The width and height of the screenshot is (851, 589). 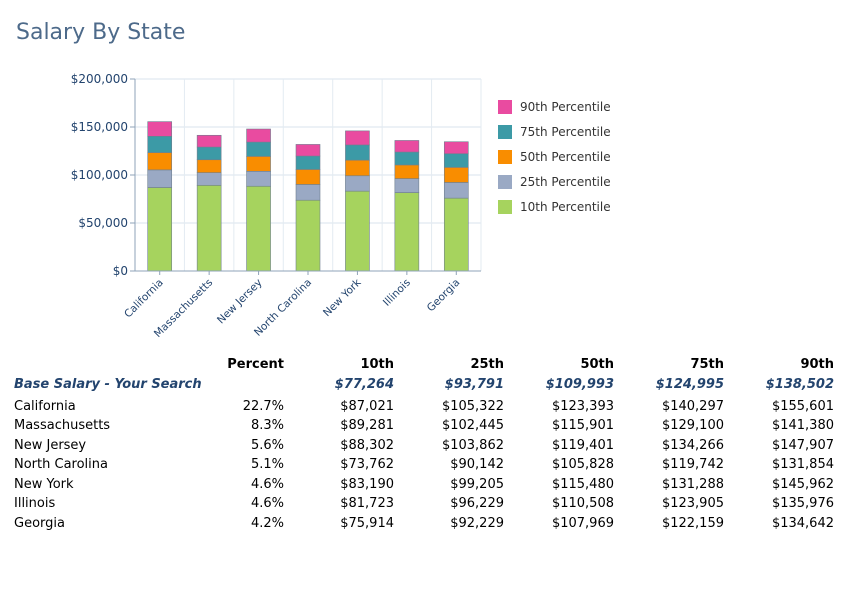 What do you see at coordinates (99, 127) in the screenshot?
I see `y-tick-label: $150,000` at bounding box center [99, 127].